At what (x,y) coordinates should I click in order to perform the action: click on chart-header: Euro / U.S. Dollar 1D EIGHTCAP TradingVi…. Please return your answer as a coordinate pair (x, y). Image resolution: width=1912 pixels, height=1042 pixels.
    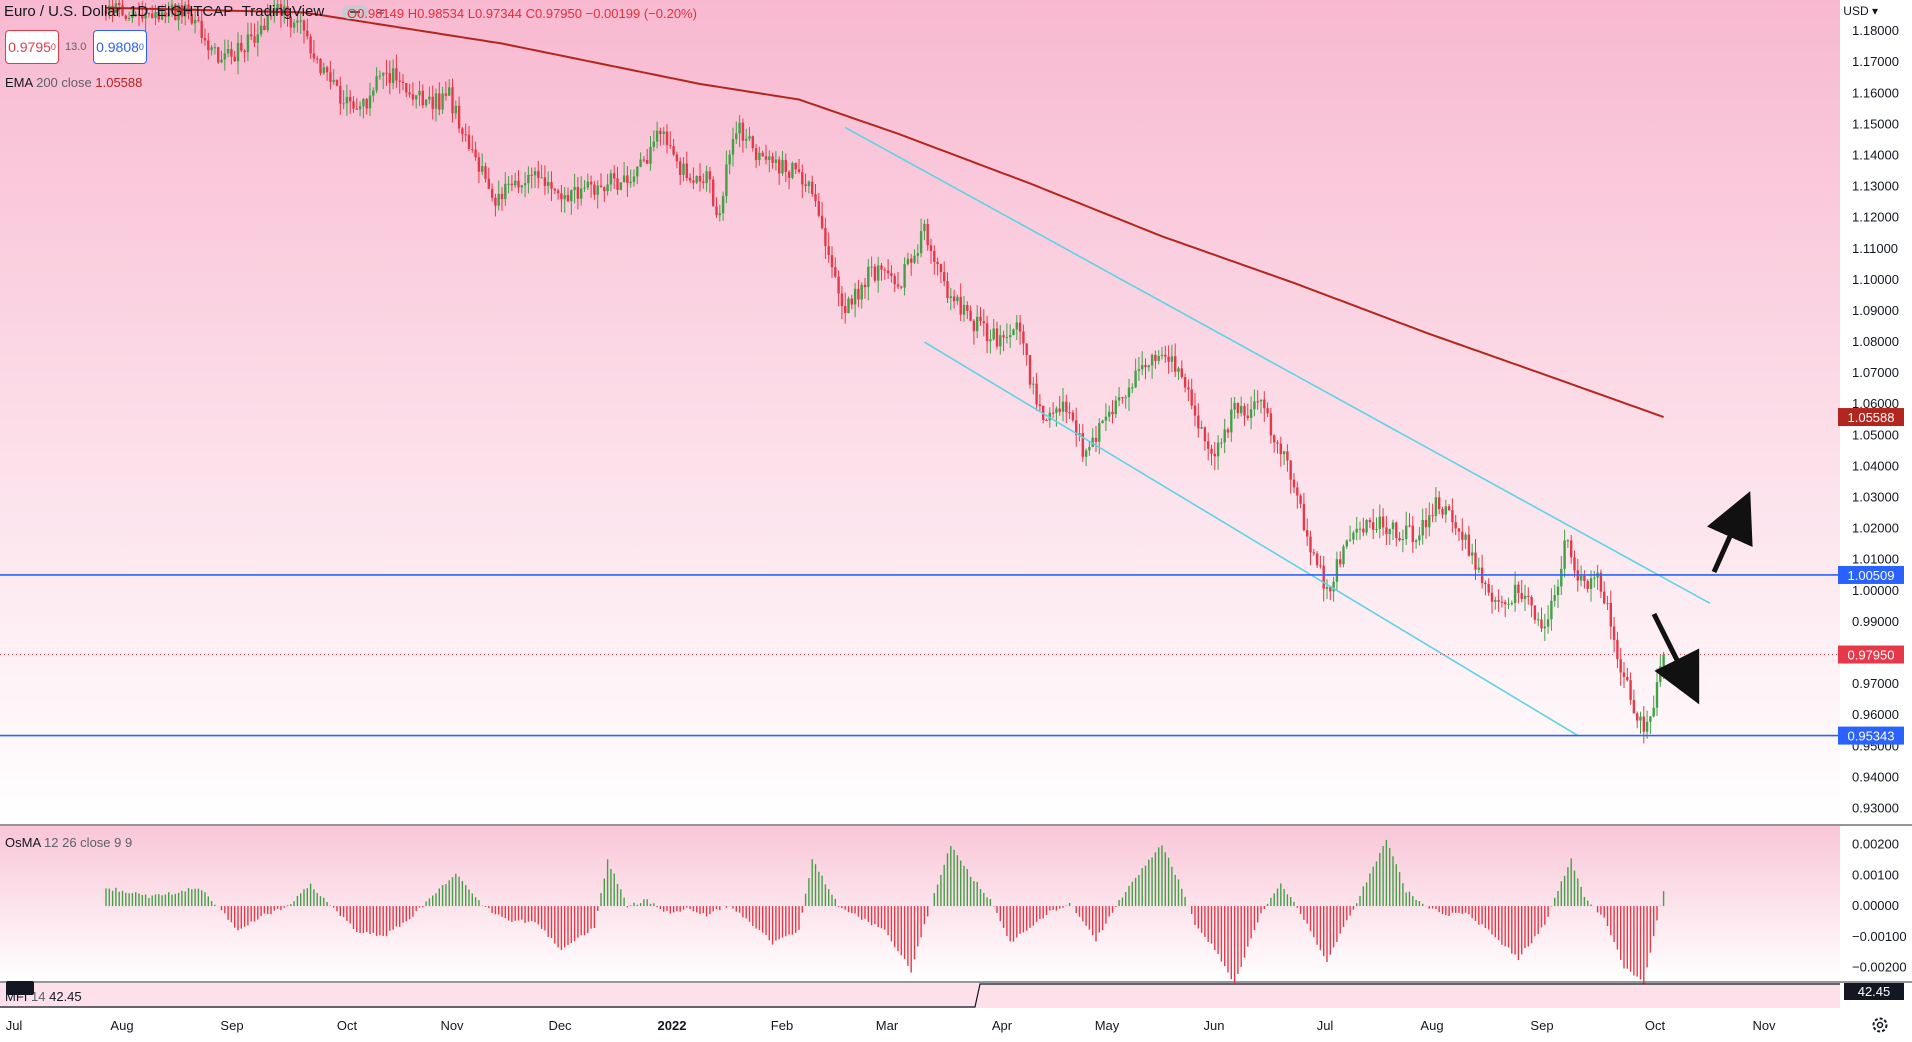
    Looking at the image, I should click on (194, 11).